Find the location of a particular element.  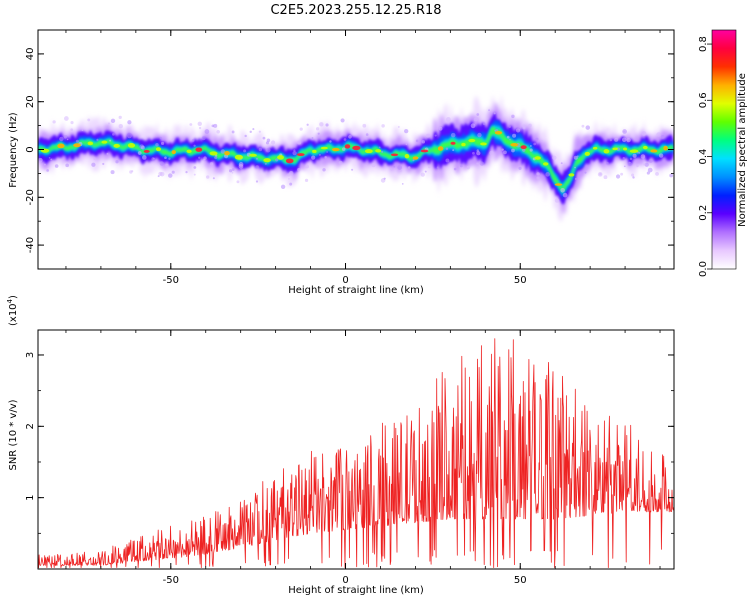

colorbar-tick-label: 0.8 is located at coordinates (703, 44).